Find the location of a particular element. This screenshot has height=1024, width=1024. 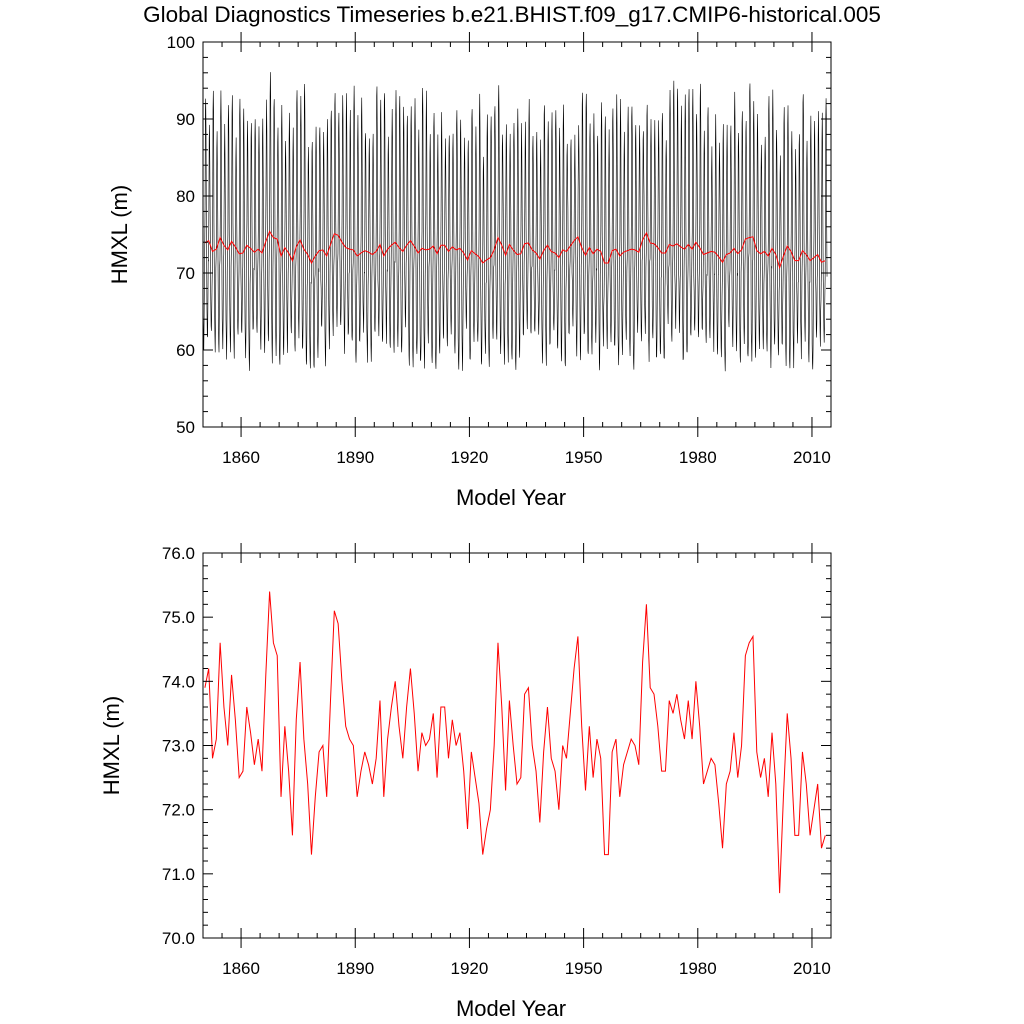

annual-series-line is located at coordinates (515, 250).